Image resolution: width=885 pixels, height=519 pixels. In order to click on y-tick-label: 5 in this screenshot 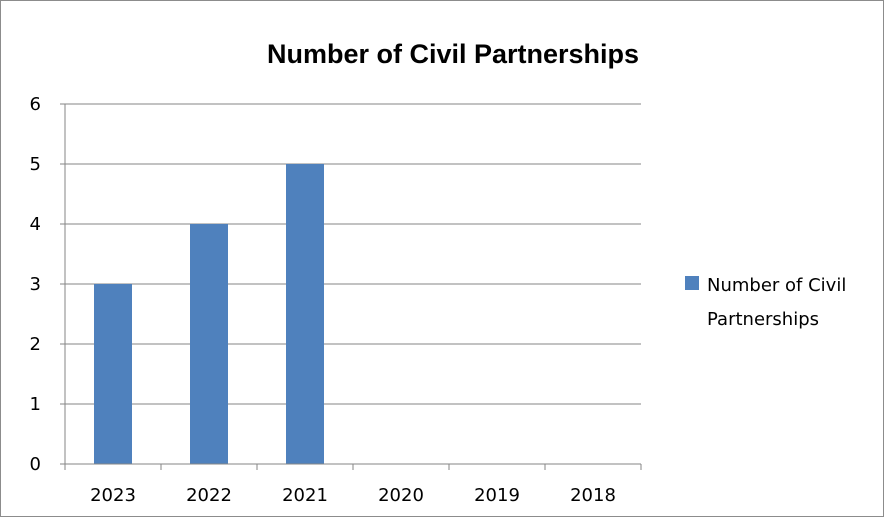, I will do `click(35, 164)`.